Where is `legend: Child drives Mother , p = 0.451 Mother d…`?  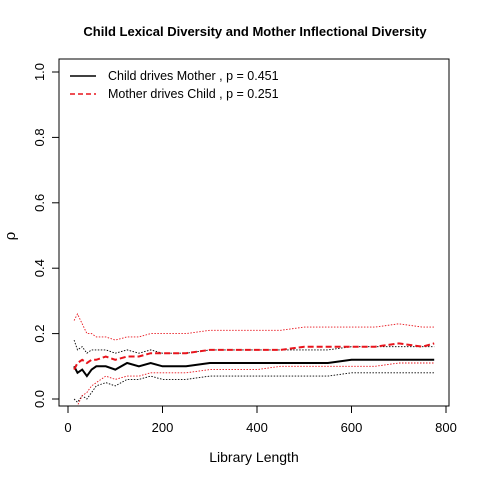
legend: Child drives Mother , p = 0.451 Mother d… is located at coordinates (174, 85).